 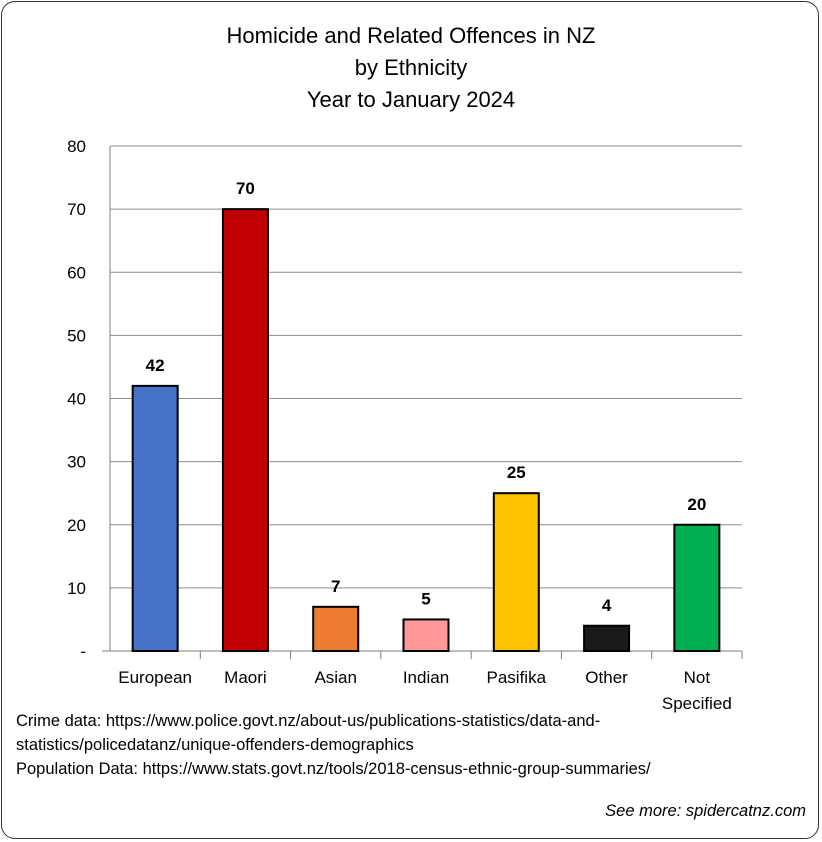 What do you see at coordinates (245, 430) in the screenshot?
I see `bar-maori` at bounding box center [245, 430].